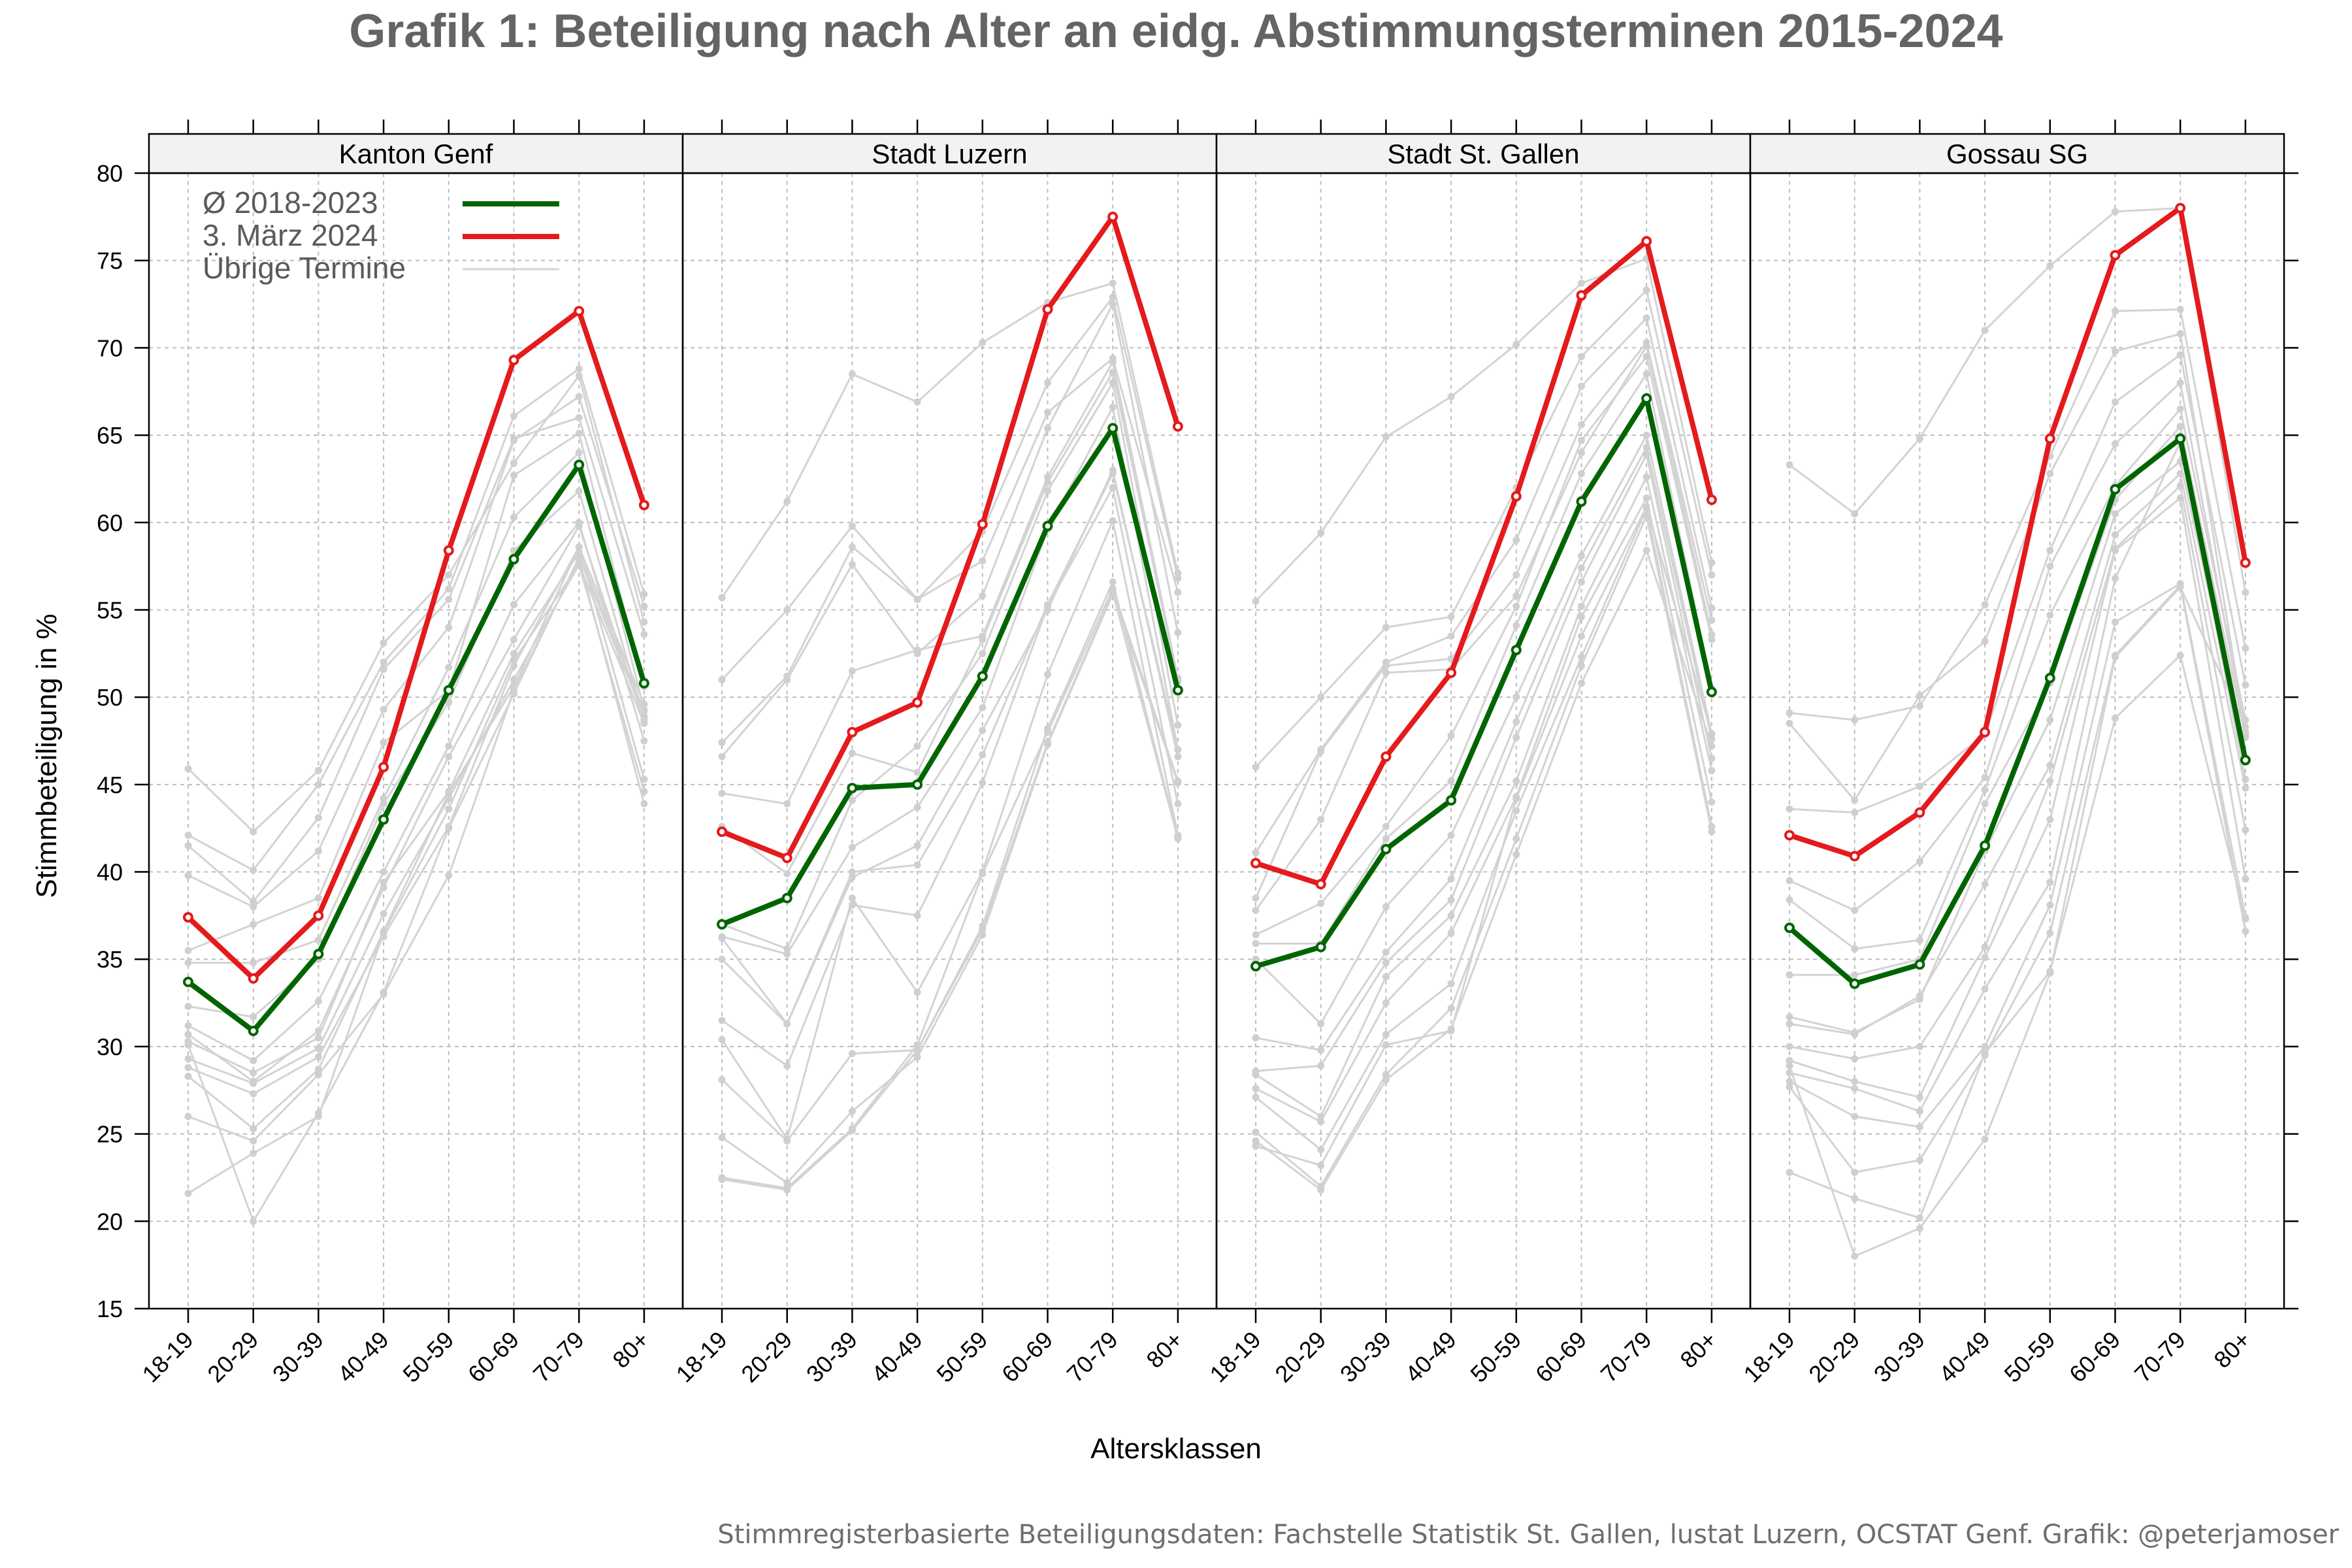 The image size is (2352, 1568). Describe the element at coordinates (1484, 682) in the screenshot. I see `avg-series-line` at that location.